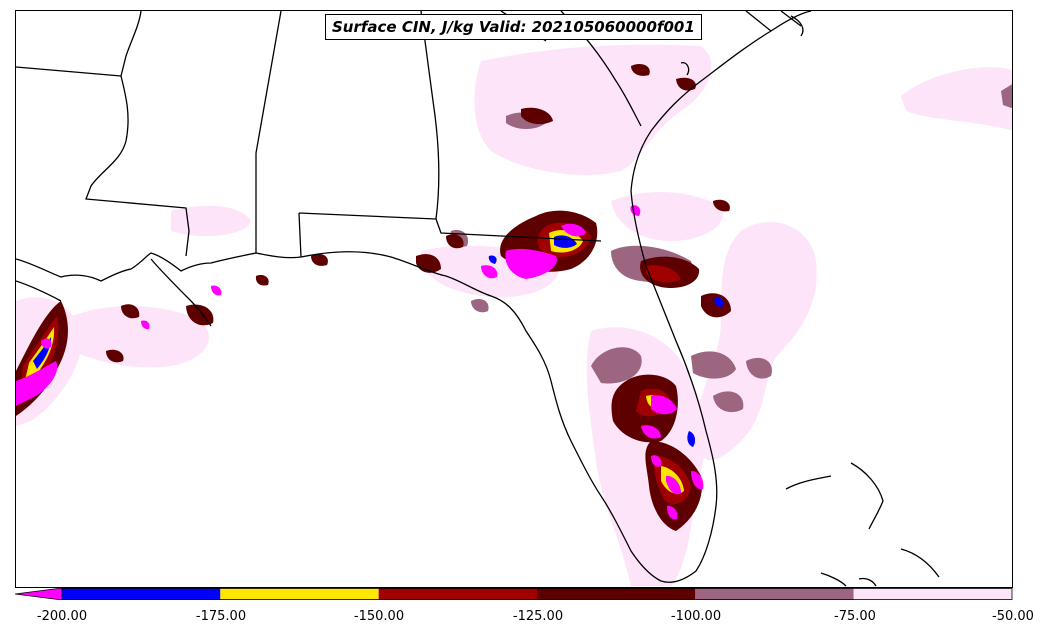 Image resolution: width=1044 pixels, height=633 pixels. What do you see at coordinates (62, 616) in the screenshot?
I see `colorbar-tick-label: -200.00` at bounding box center [62, 616].